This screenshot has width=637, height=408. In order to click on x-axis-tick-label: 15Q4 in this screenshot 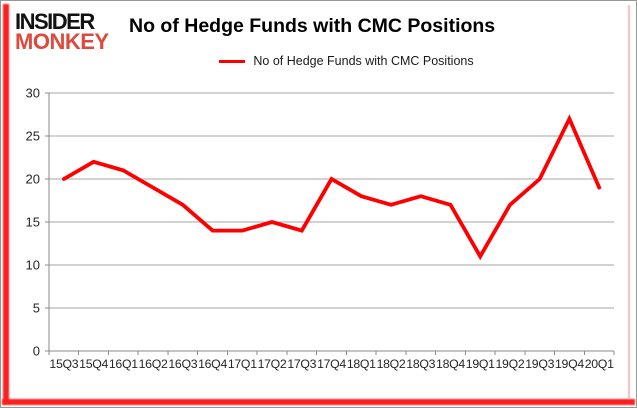, I will do `click(93, 364)`.